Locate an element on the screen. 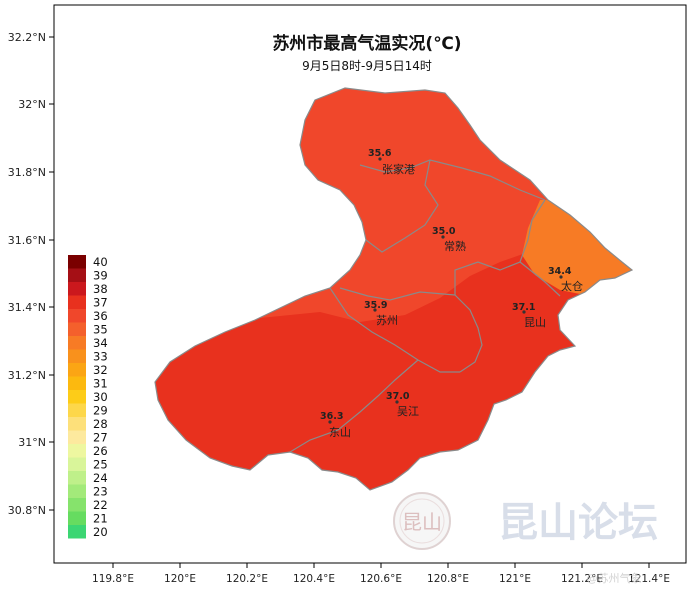  legend-label: 24 is located at coordinates (100, 478).